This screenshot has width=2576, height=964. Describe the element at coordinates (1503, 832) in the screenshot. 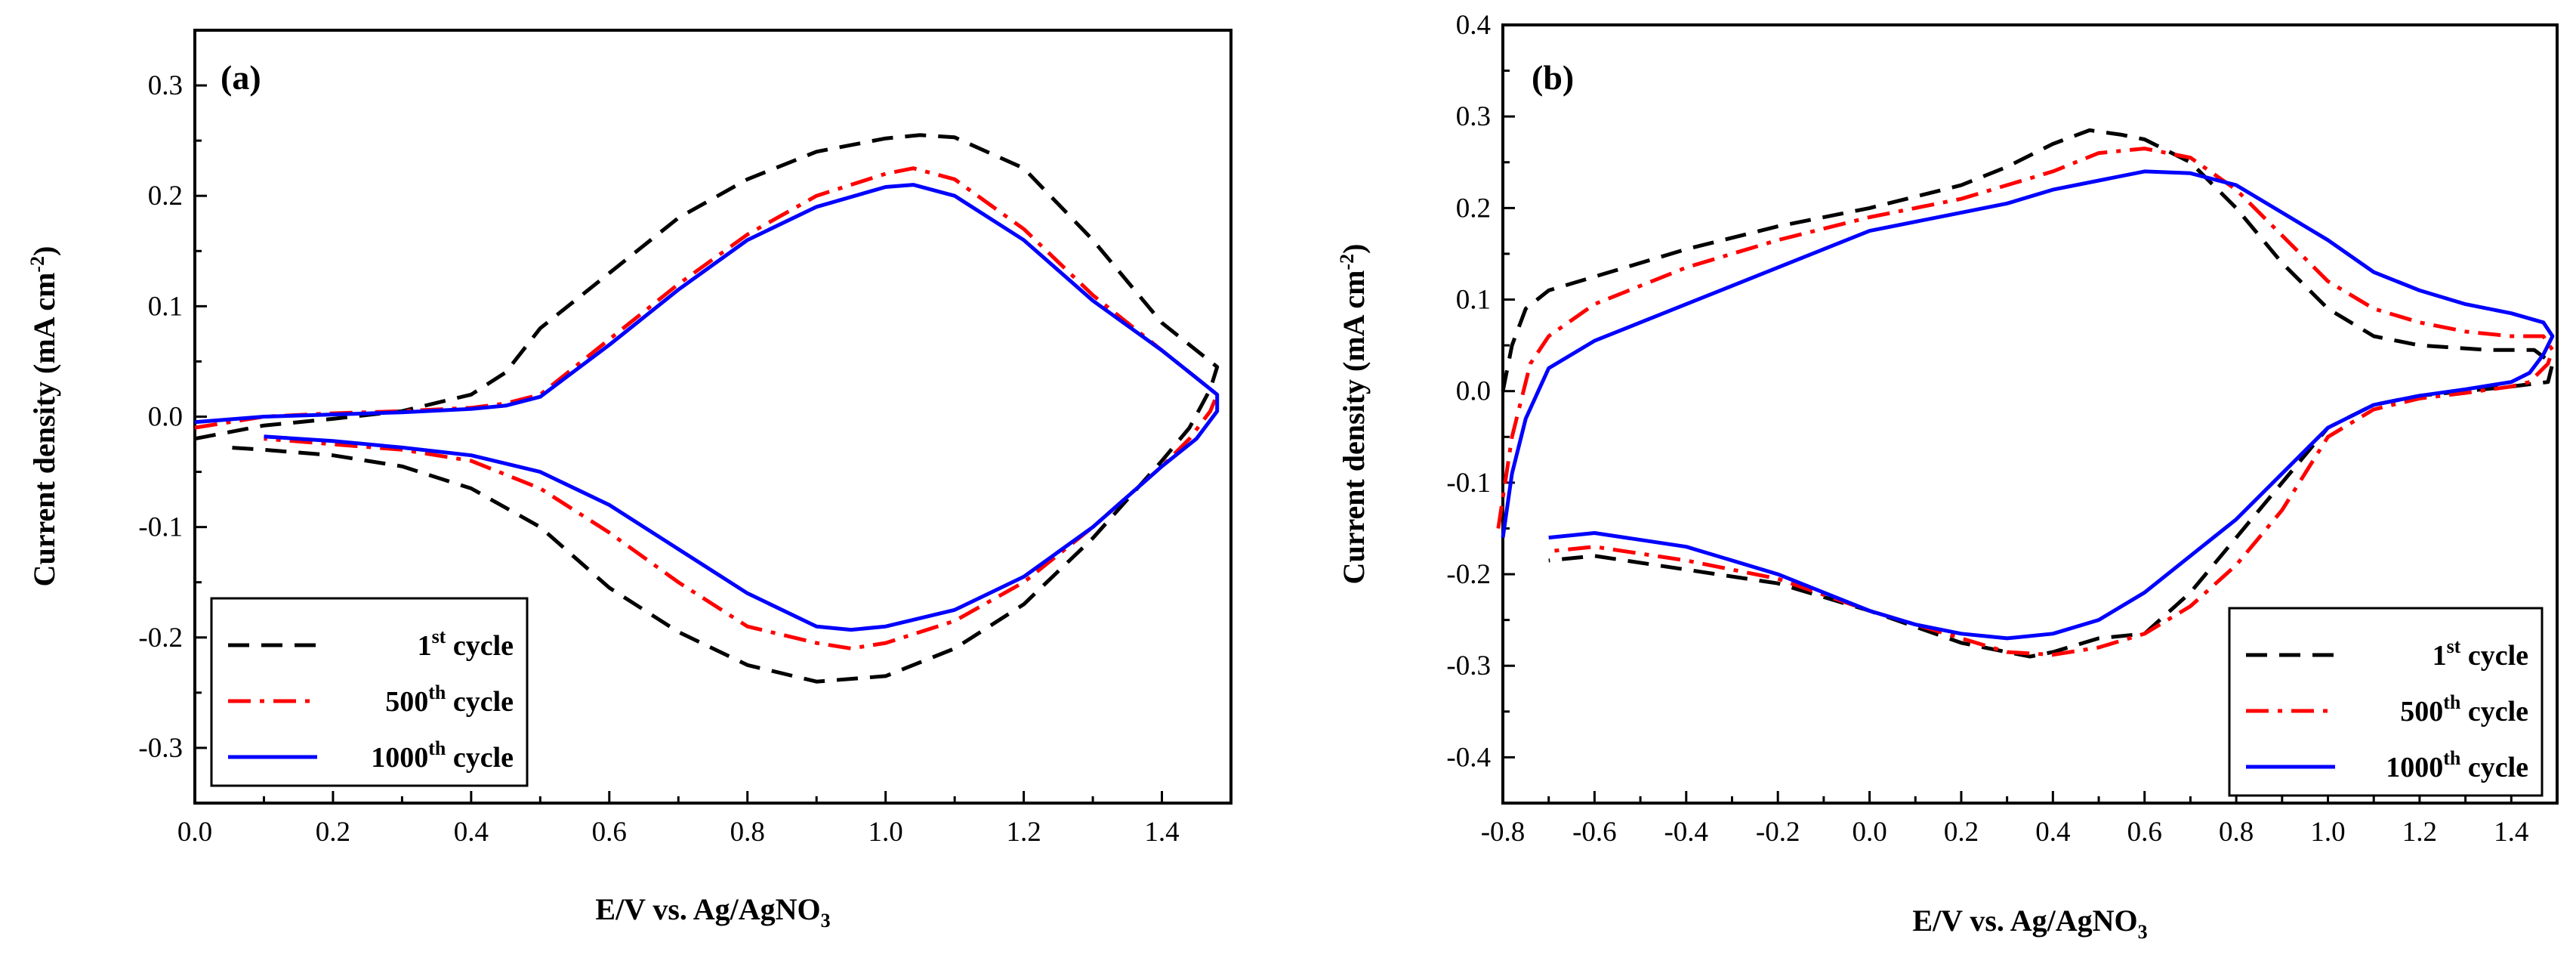

I see `x-tick-label: -0.8` at that location.